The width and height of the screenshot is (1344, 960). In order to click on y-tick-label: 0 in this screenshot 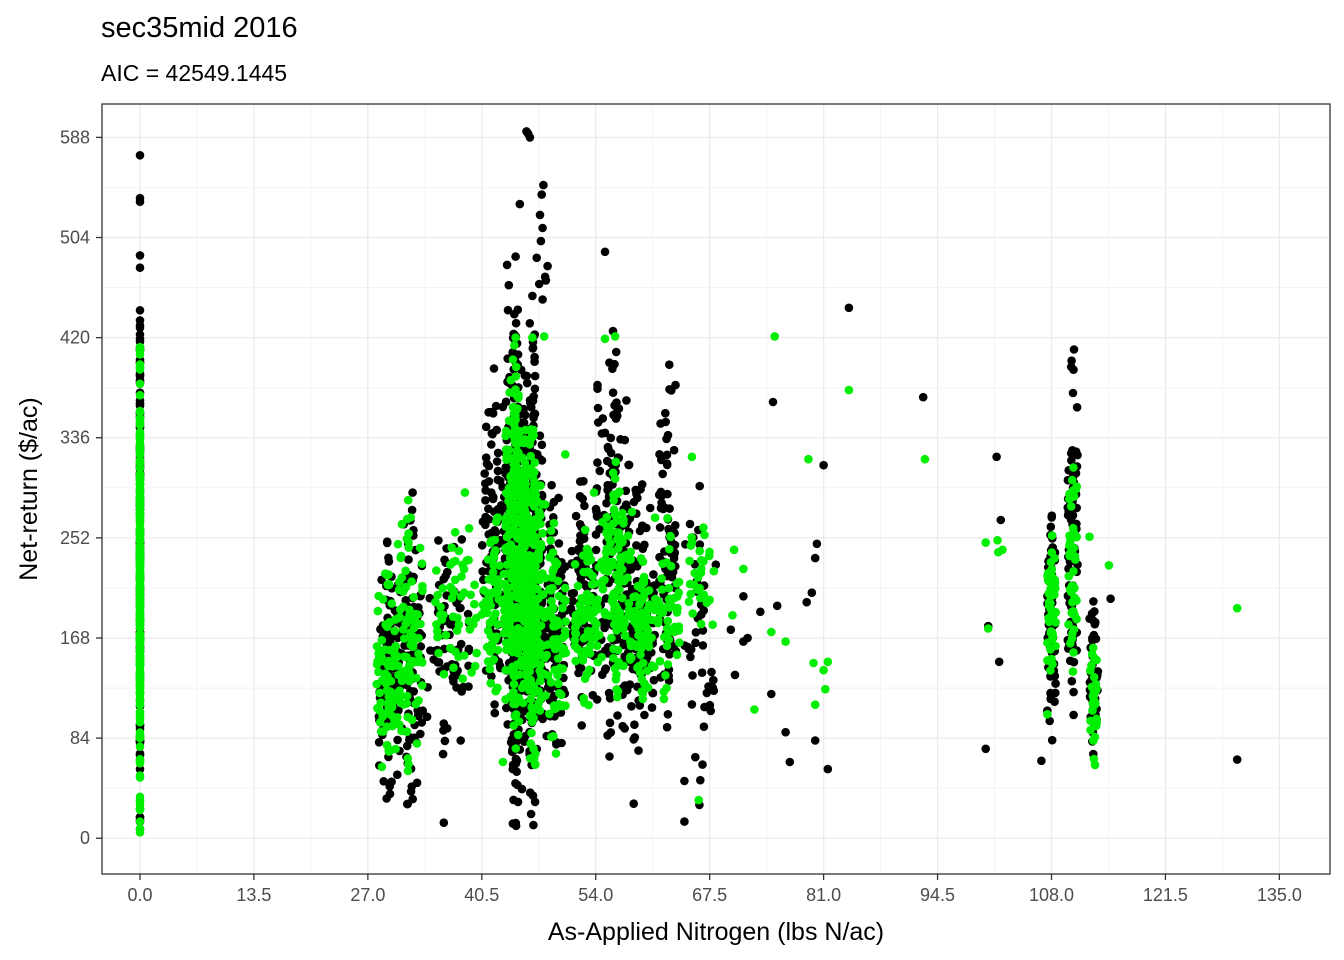, I will do `click(85, 838)`.